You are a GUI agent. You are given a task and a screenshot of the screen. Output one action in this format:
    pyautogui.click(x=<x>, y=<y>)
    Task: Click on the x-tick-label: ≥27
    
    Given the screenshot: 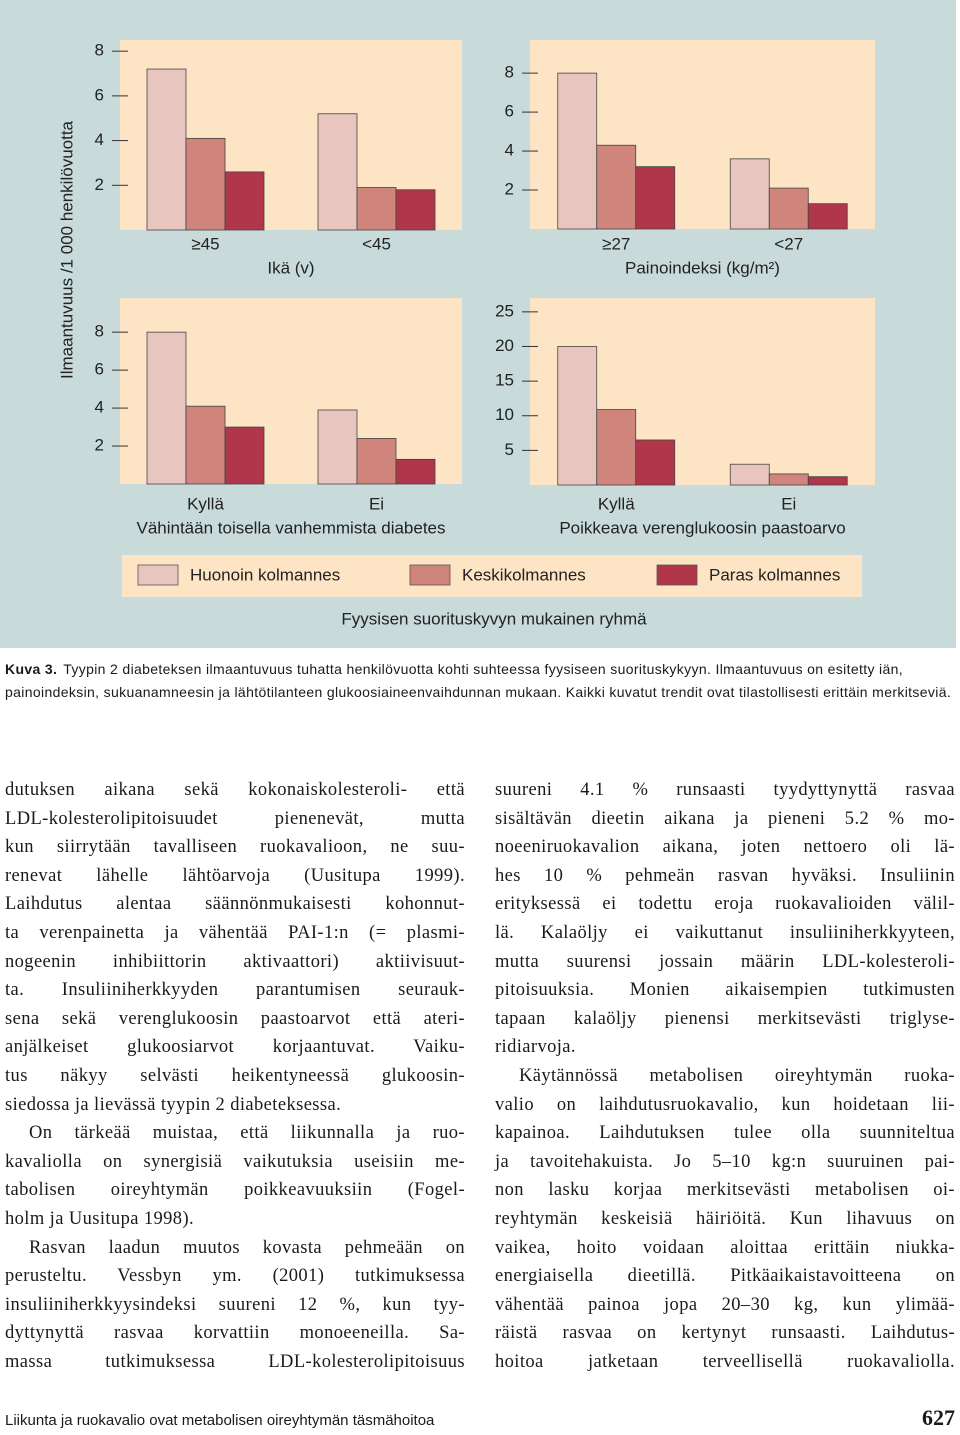 What is the action you would take?
    pyautogui.click(x=616, y=243)
    